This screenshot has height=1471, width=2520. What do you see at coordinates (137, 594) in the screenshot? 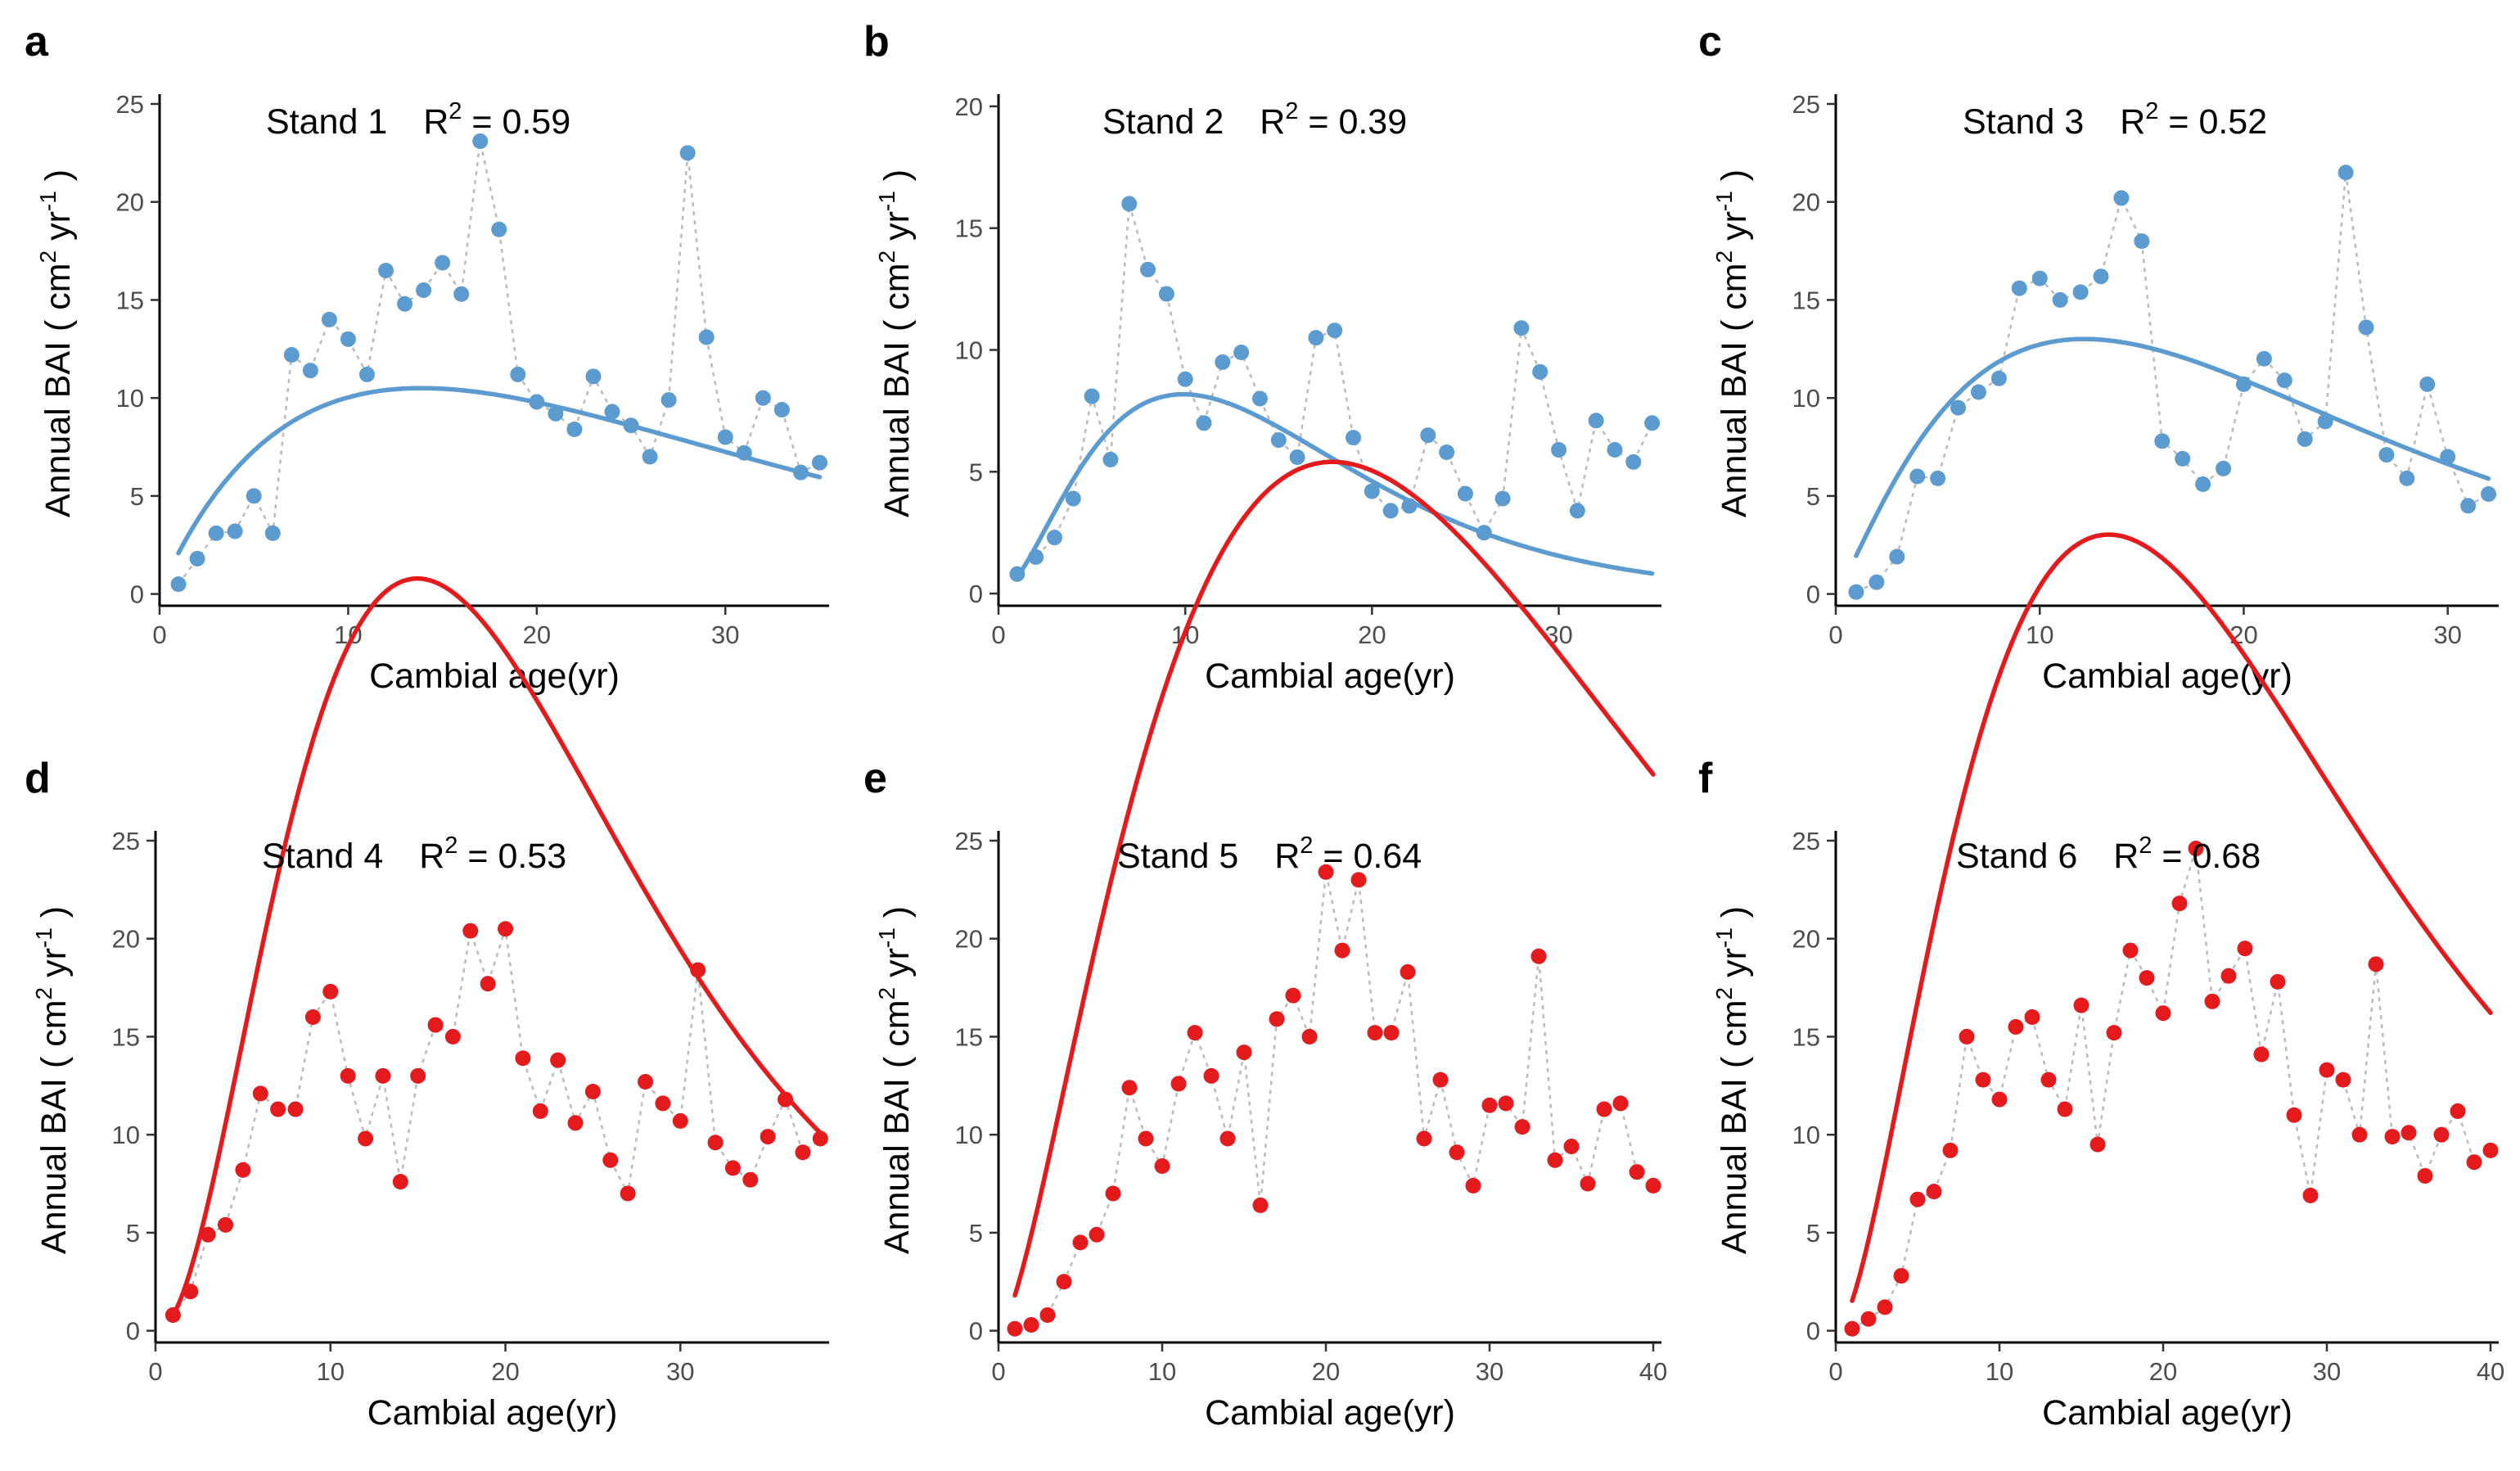
I see `y-tick-label: 0` at bounding box center [137, 594].